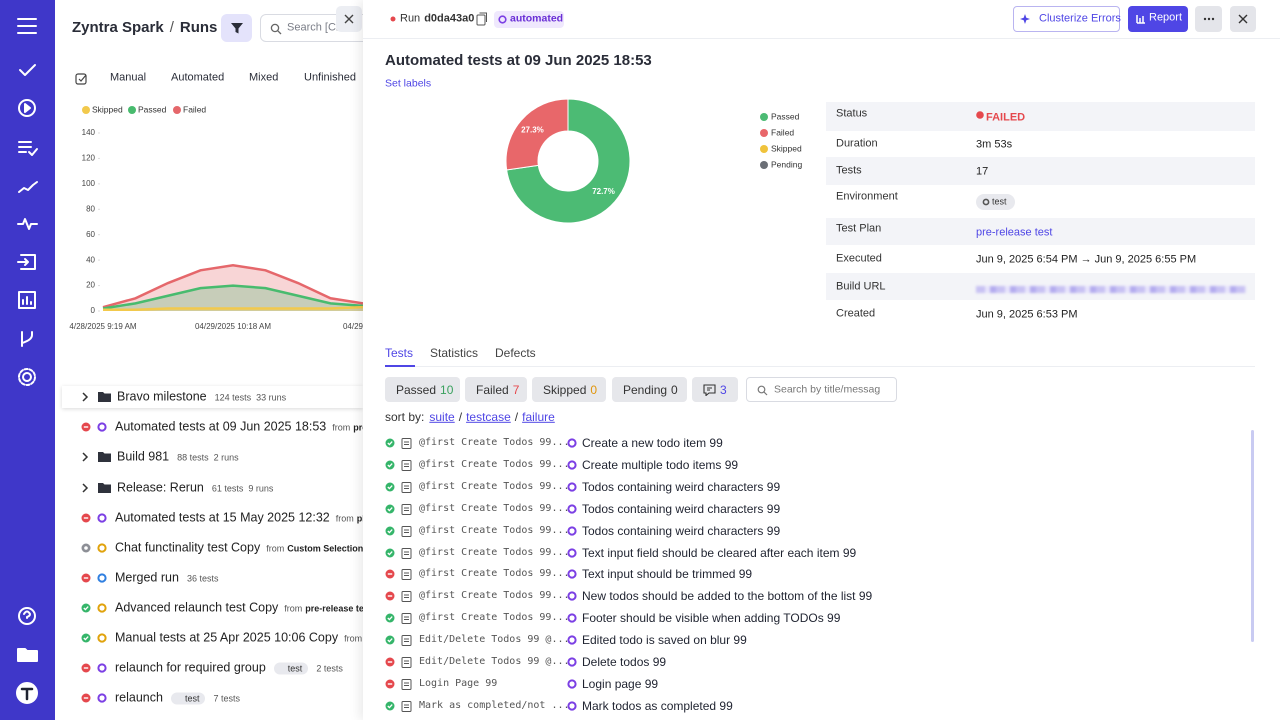 This screenshot has height=720, width=1280. Describe the element at coordinates (198, 77) in the screenshot. I see `run-type-tab: Automated` at that location.